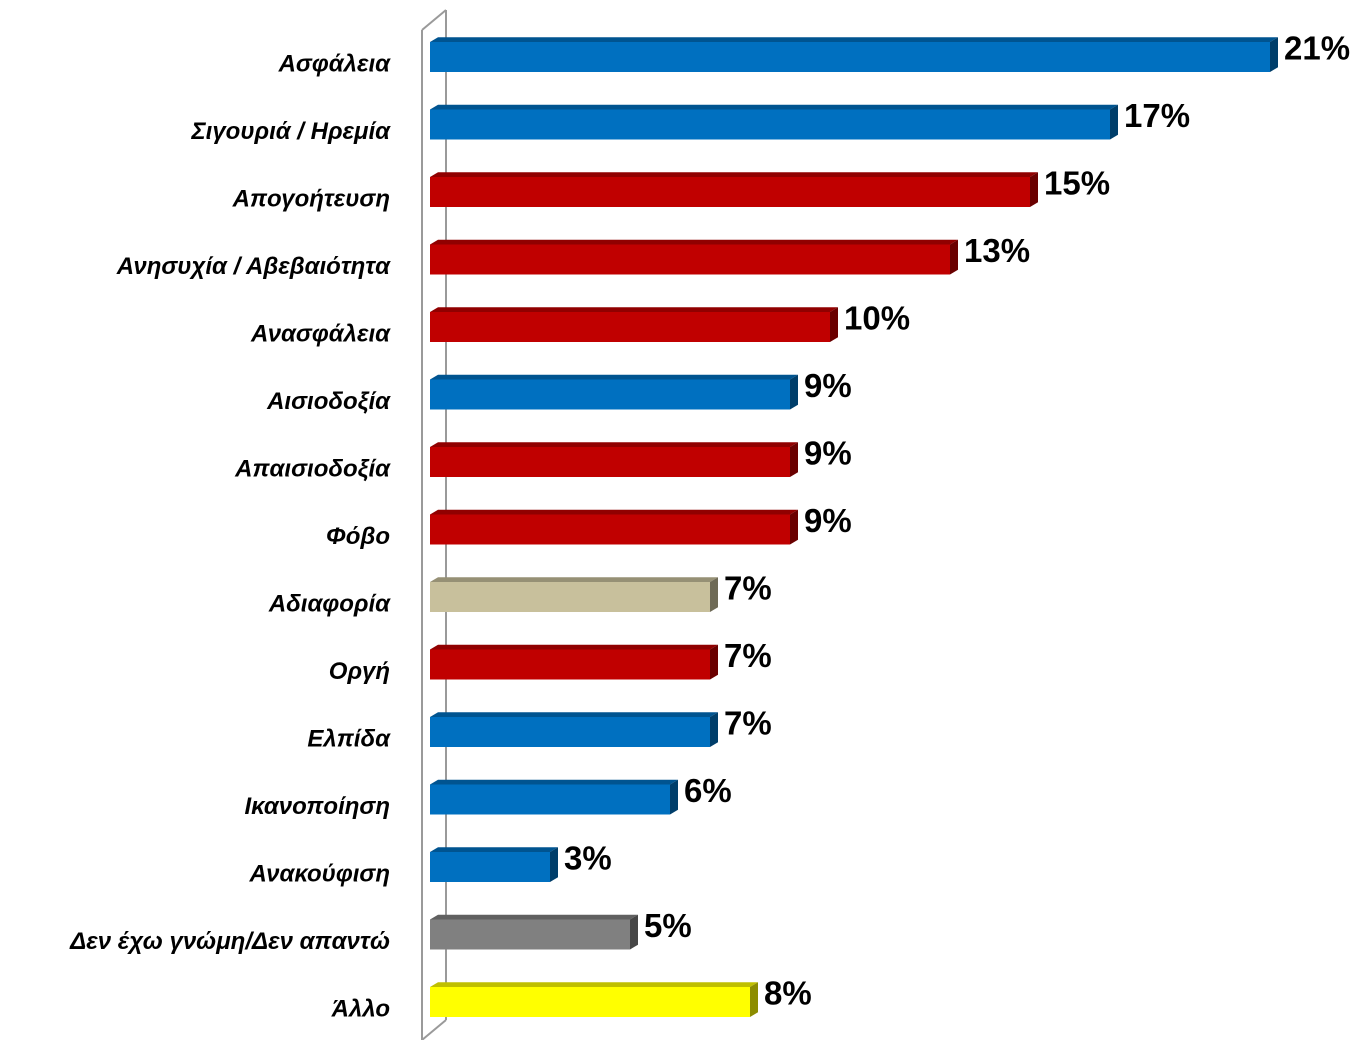 The image size is (1363, 1040). Describe the element at coordinates (1317, 48) in the screenshot. I see `value-label: 21%` at that location.